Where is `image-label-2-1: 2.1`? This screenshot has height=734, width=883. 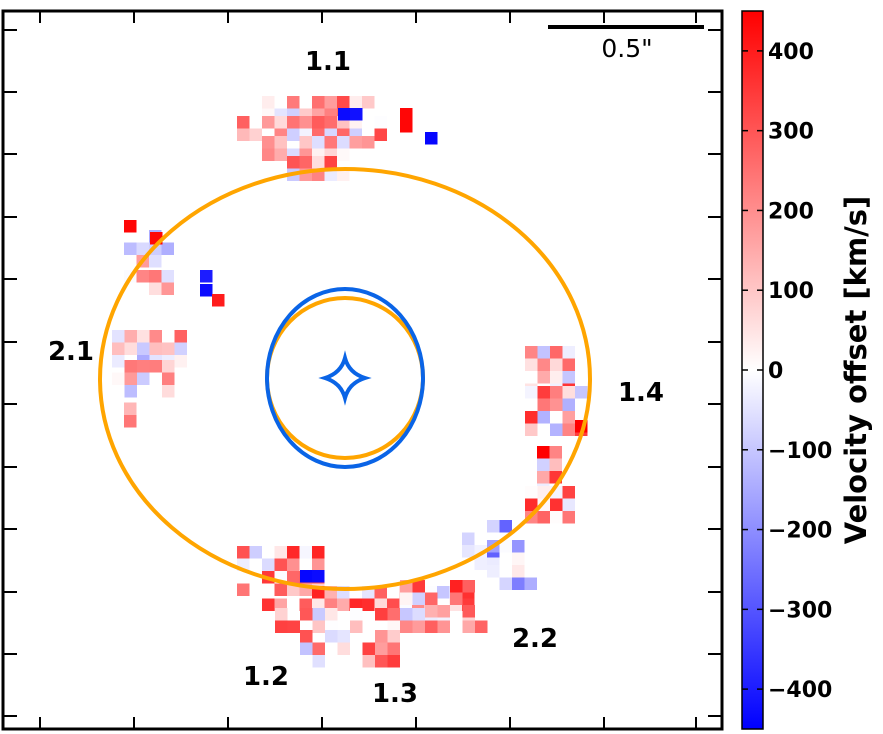
image-label-2-1: 2.1 is located at coordinates (71, 352).